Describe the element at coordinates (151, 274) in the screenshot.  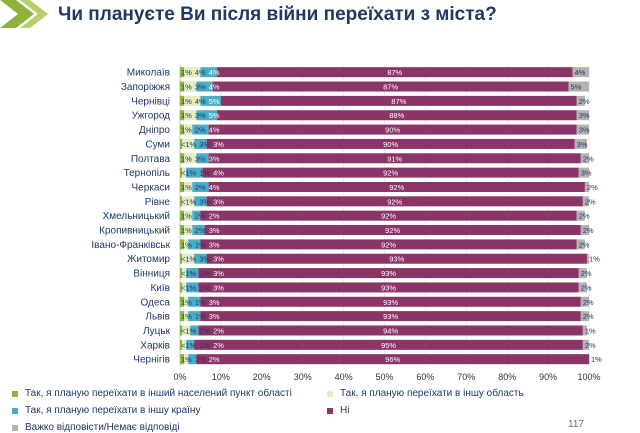
I see `category-label: Вінниця` at that location.